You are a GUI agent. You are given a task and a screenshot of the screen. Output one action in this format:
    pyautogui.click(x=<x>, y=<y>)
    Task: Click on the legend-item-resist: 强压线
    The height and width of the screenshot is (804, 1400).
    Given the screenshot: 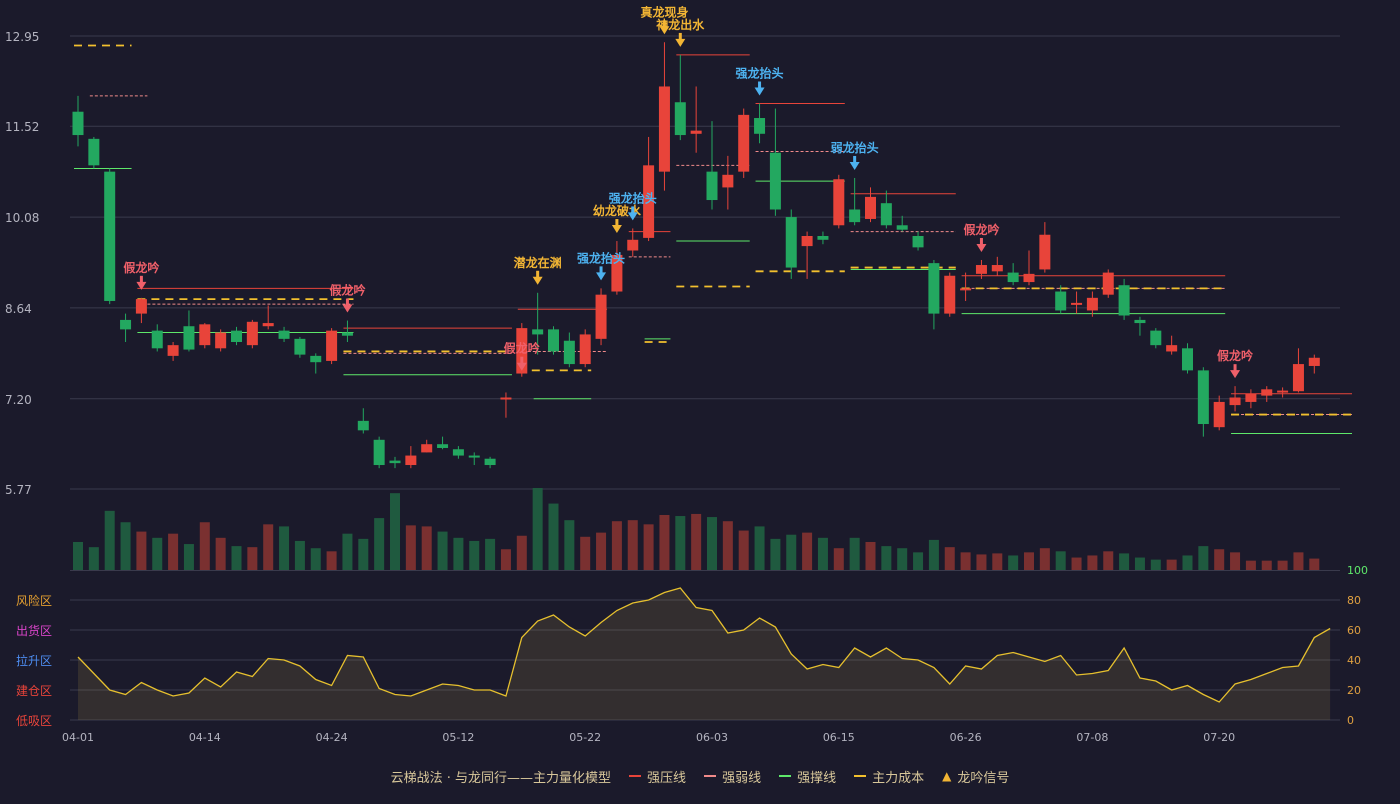 What is the action you would take?
    pyautogui.click(x=657, y=776)
    